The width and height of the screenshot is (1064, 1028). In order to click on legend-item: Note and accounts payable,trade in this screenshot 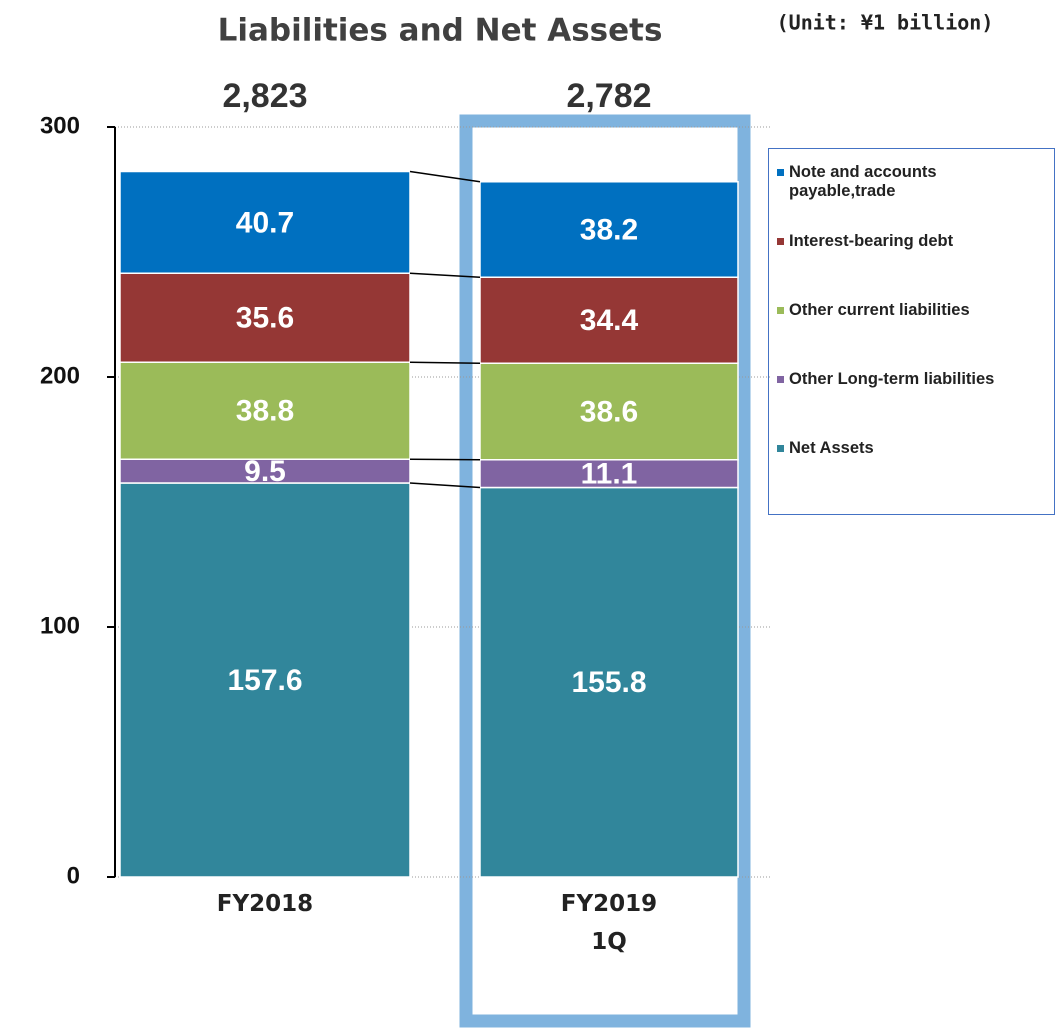, I will do `click(910, 197)`.